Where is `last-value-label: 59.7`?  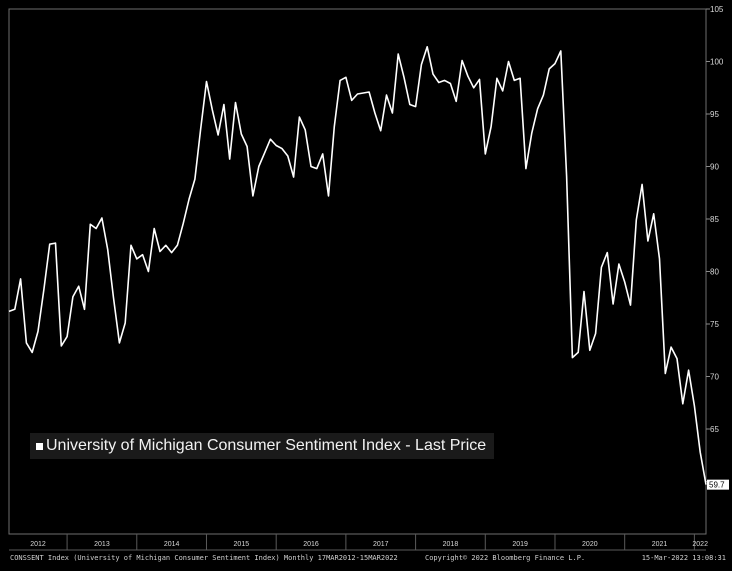
last-value-label: 59.7 is located at coordinates (717, 485).